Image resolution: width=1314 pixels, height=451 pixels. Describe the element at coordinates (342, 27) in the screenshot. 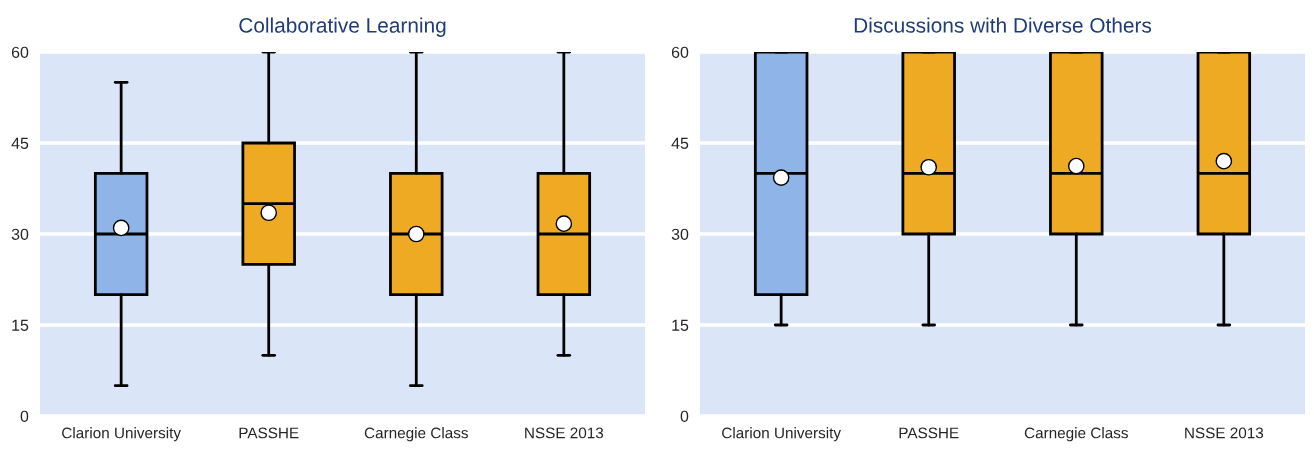

I see `chart-title: Collaborative Learning` at that location.